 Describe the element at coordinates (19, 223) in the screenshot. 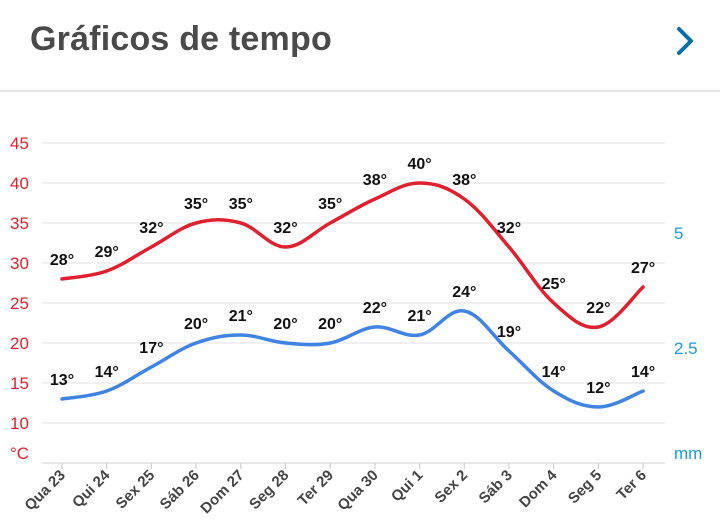

I see `y-left-tick: 35` at that location.